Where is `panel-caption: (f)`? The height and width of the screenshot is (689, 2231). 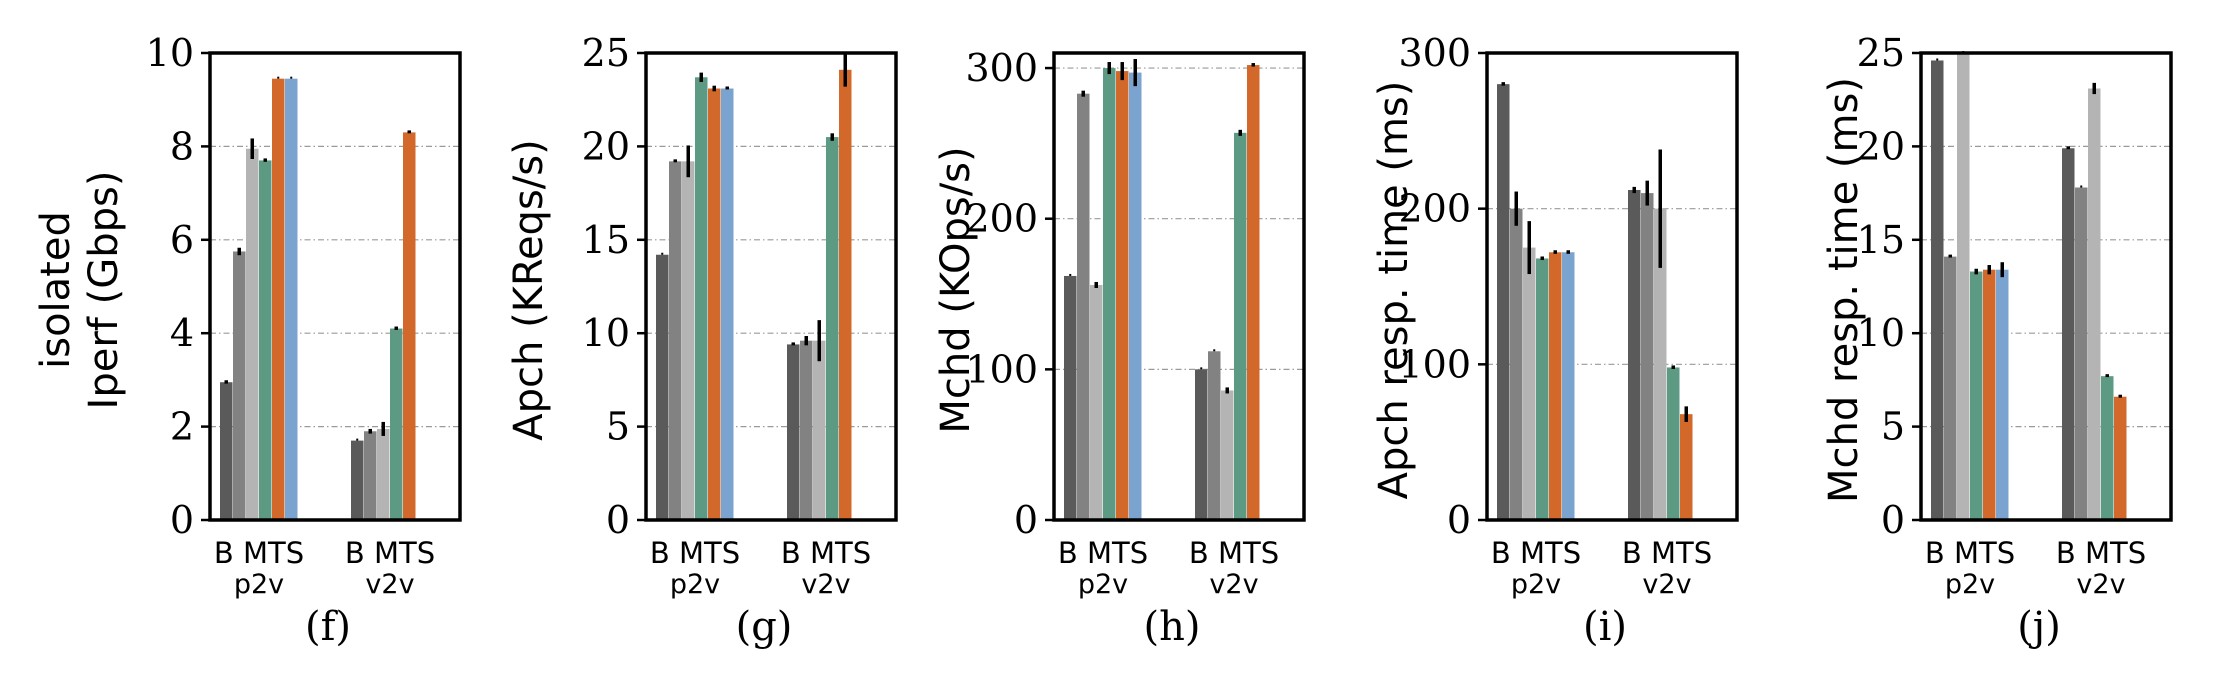
panel-caption: (f) is located at coordinates (328, 627).